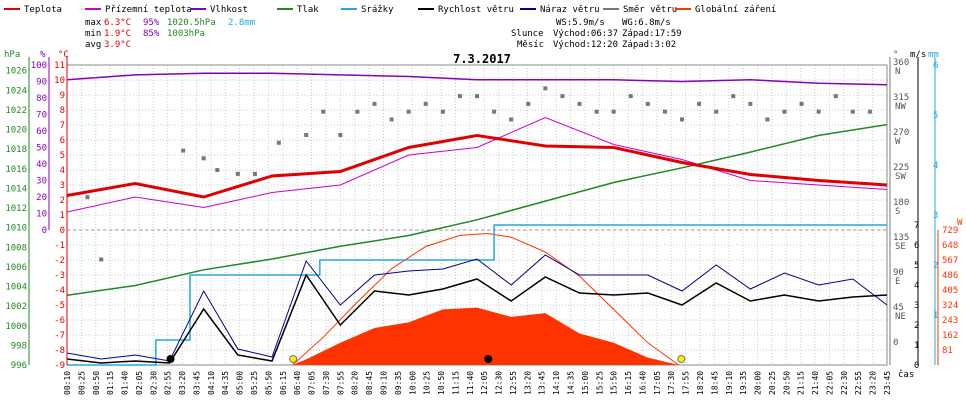 This screenshot has height=400, width=966. I want to click on tick-pressure: 1016, so click(16, 170).